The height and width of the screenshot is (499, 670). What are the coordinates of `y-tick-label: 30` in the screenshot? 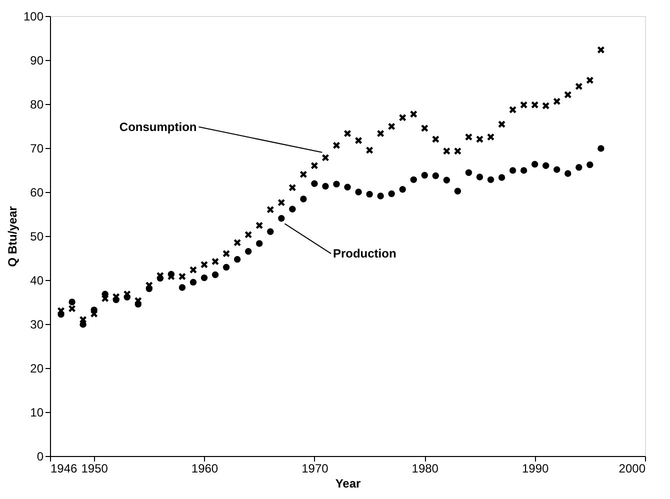 It's located at (37, 325).